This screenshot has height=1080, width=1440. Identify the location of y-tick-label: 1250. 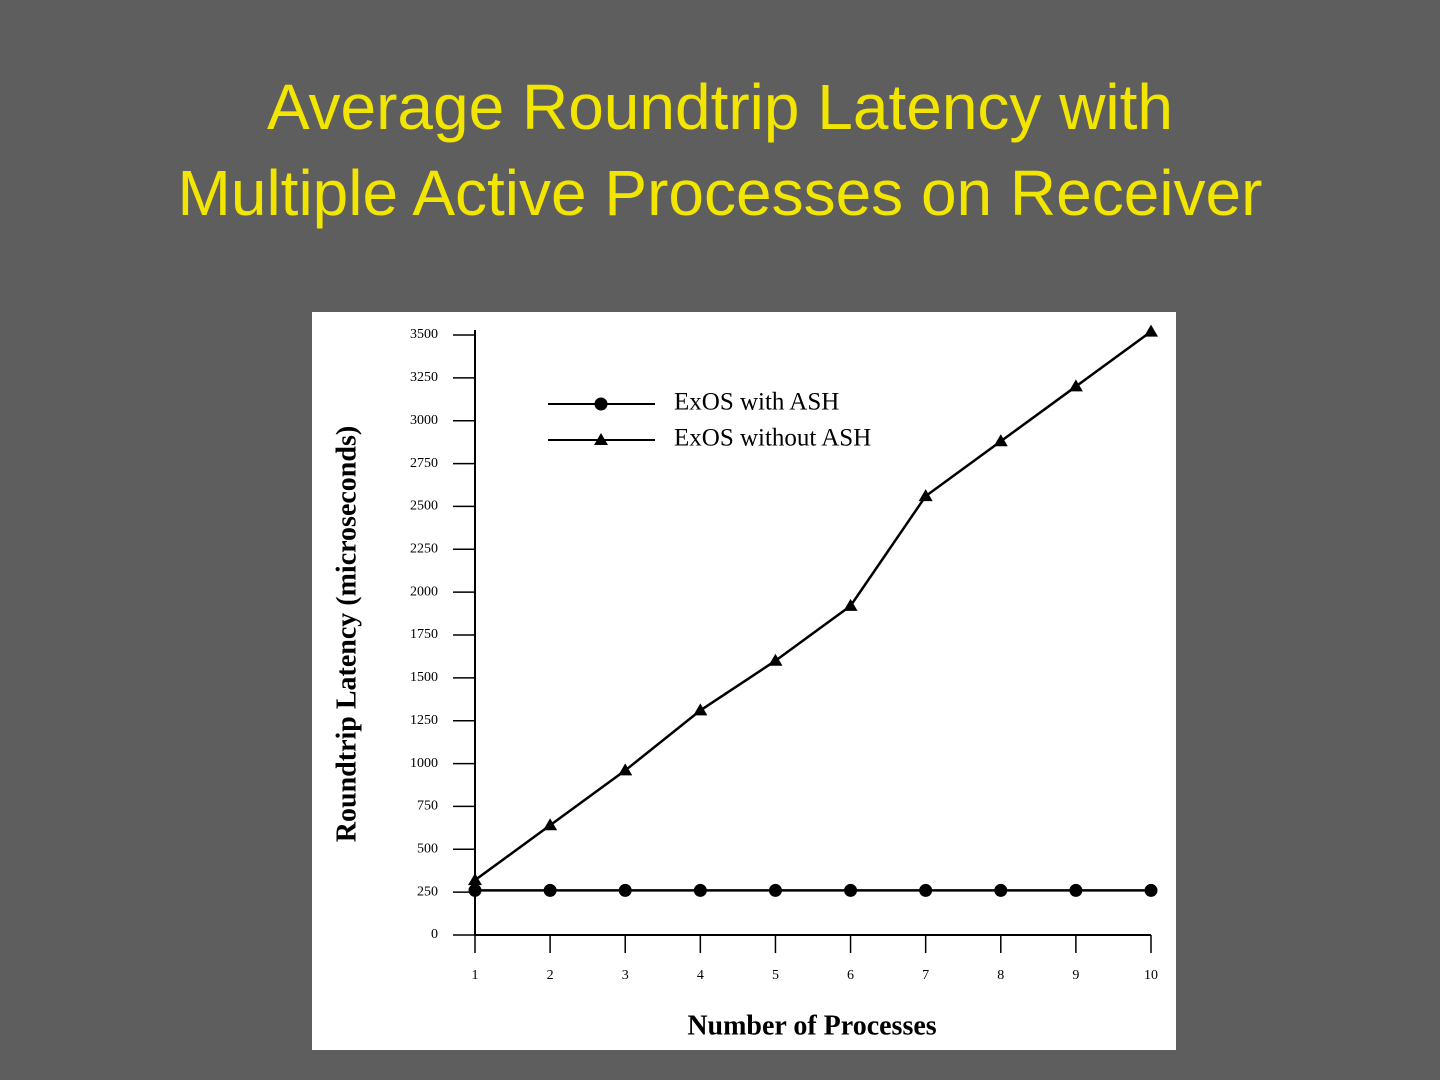
(424, 720).